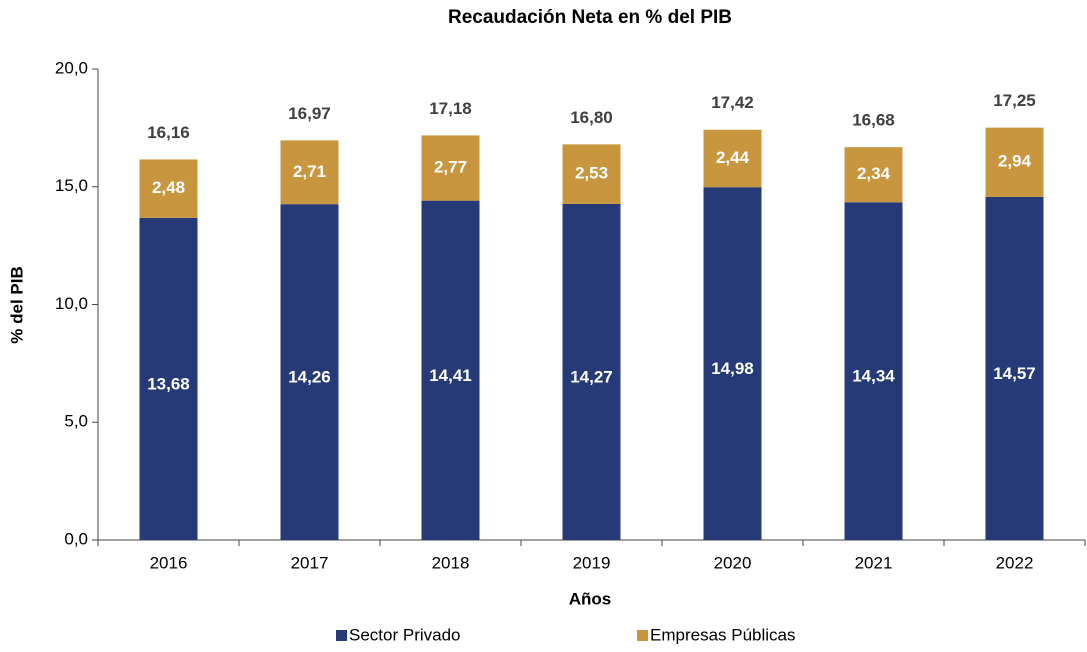 This screenshot has height=652, width=1087. Describe the element at coordinates (16, 304) in the screenshot. I see `y-axis-label: % del PIB` at that location.